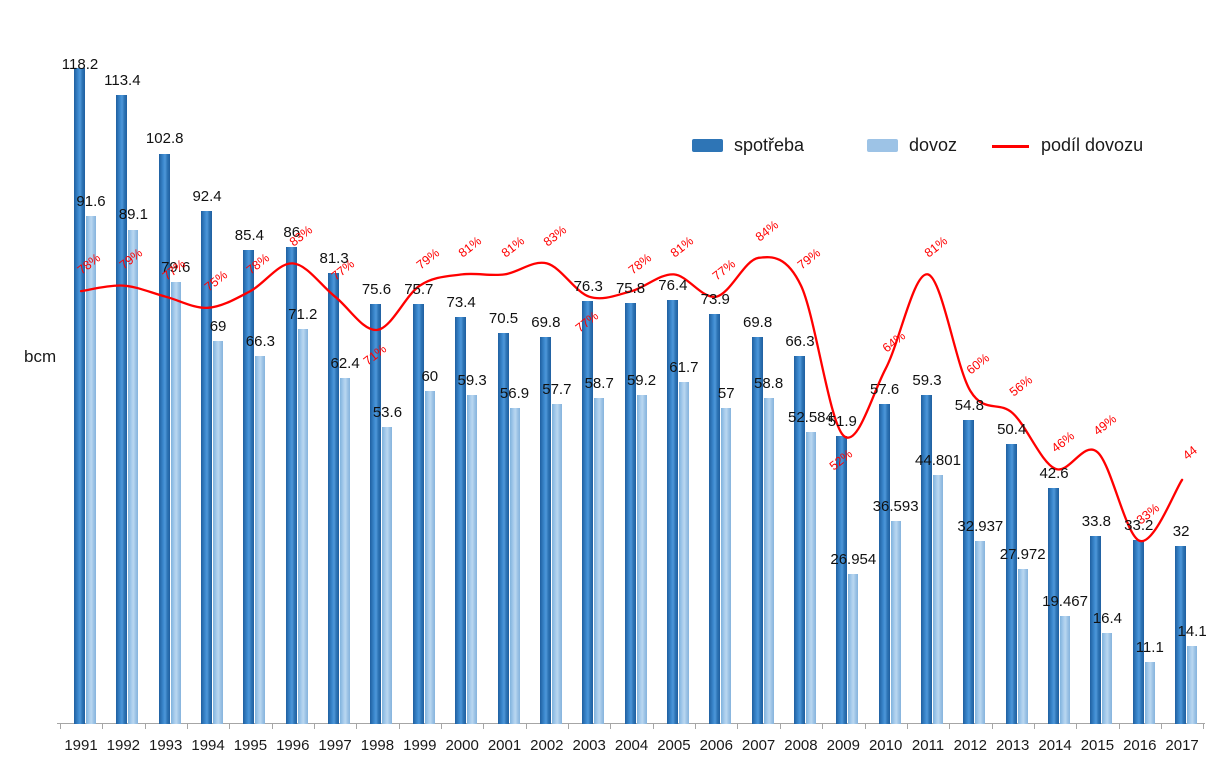  I want to click on pct-label-podil-dovozu: 79%, so click(428, 259).